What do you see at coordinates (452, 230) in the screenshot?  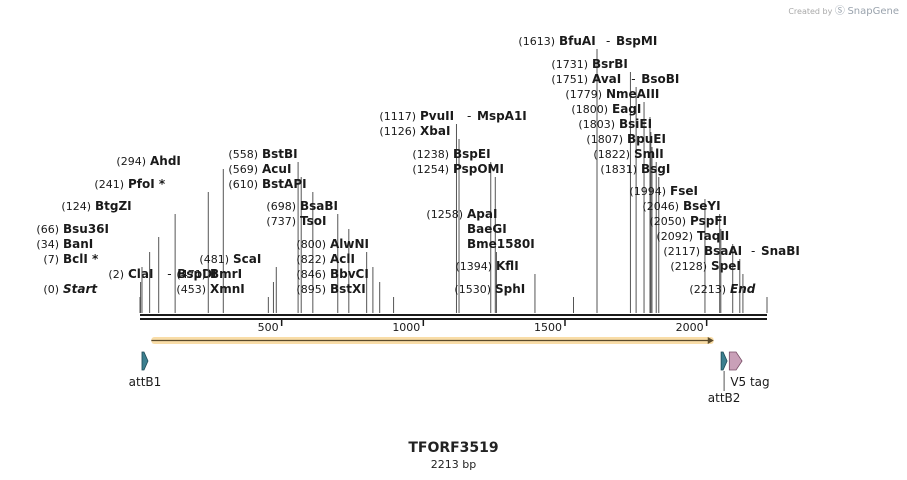 I see `site-bspei: (1238) BspEI` at bounding box center [452, 230].